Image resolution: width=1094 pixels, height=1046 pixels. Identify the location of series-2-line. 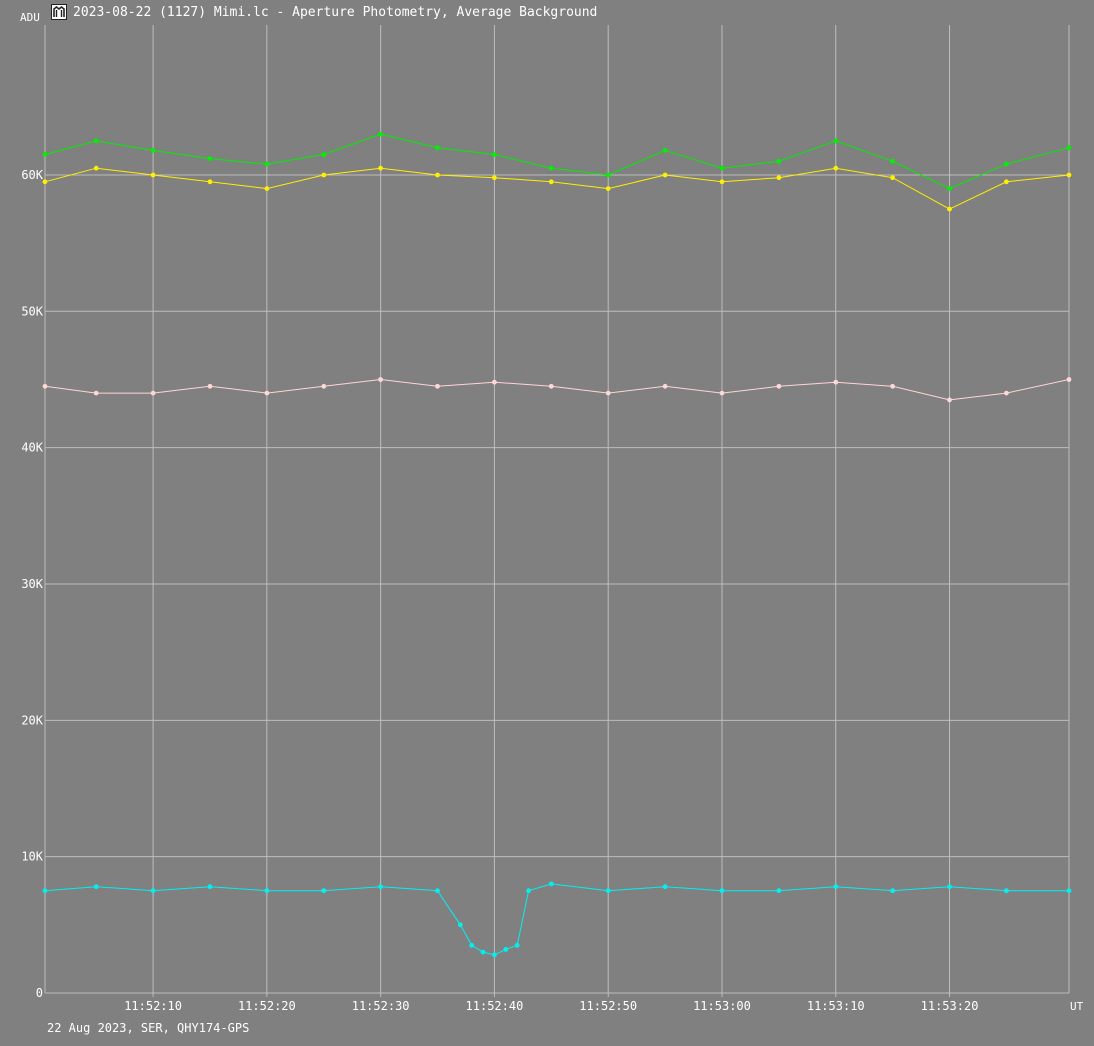
(557, 188).